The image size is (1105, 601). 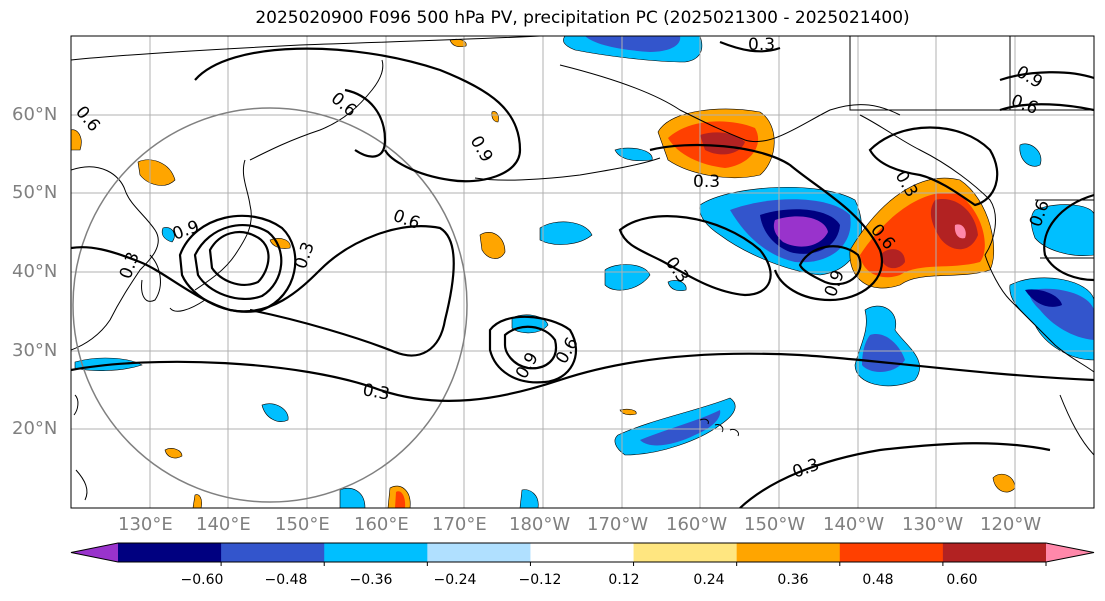 What do you see at coordinates (115, 258) in the screenshot?
I see `coastline-asia` at bounding box center [115, 258].